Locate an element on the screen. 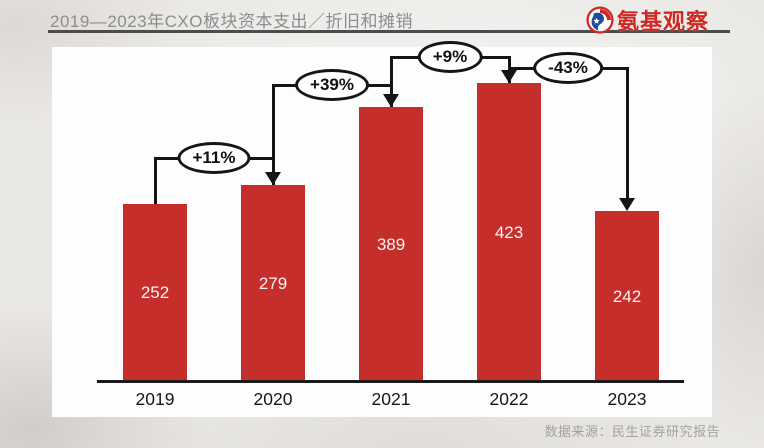 The image size is (764, 448). x-axis-label-2019: 2019 is located at coordinates (155, 399).